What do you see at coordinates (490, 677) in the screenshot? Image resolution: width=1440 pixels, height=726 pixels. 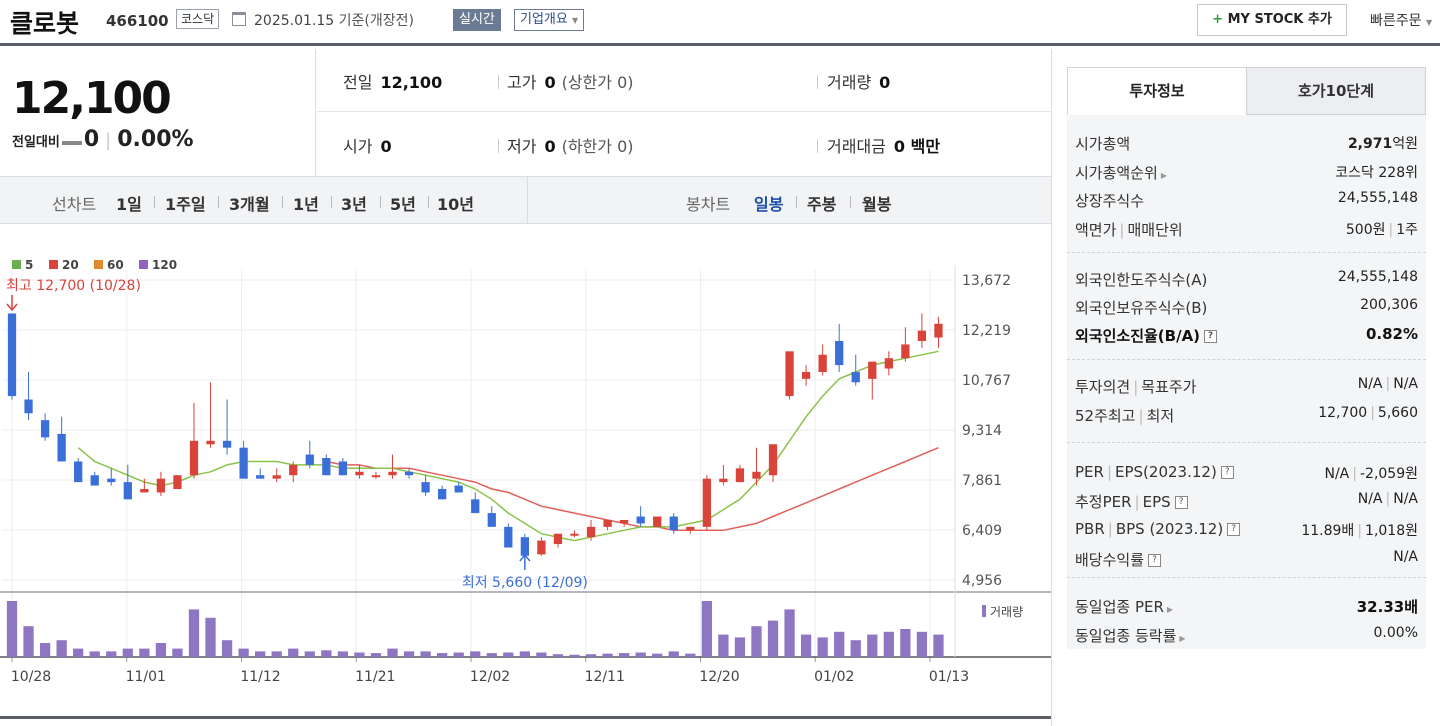 I see `x-tick-label: 12/02` at bounding box center [490, 677].